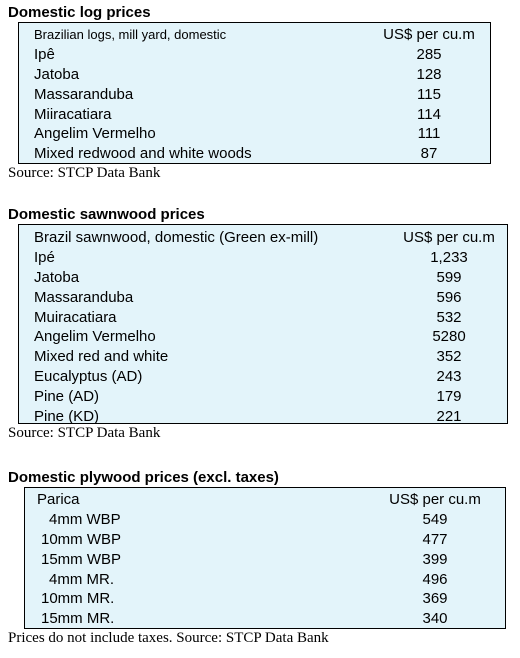  What do you see at coordinates (270, 258) in the screenshot?
I see `table-row: Ipé 1,233` at bounding box center [270, 258].